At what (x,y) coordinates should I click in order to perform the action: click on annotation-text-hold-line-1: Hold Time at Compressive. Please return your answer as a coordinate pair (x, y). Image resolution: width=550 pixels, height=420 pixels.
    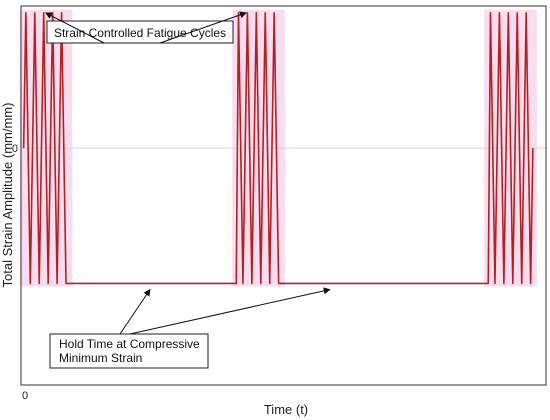
    Looking at the image, I should click on (129, 344).